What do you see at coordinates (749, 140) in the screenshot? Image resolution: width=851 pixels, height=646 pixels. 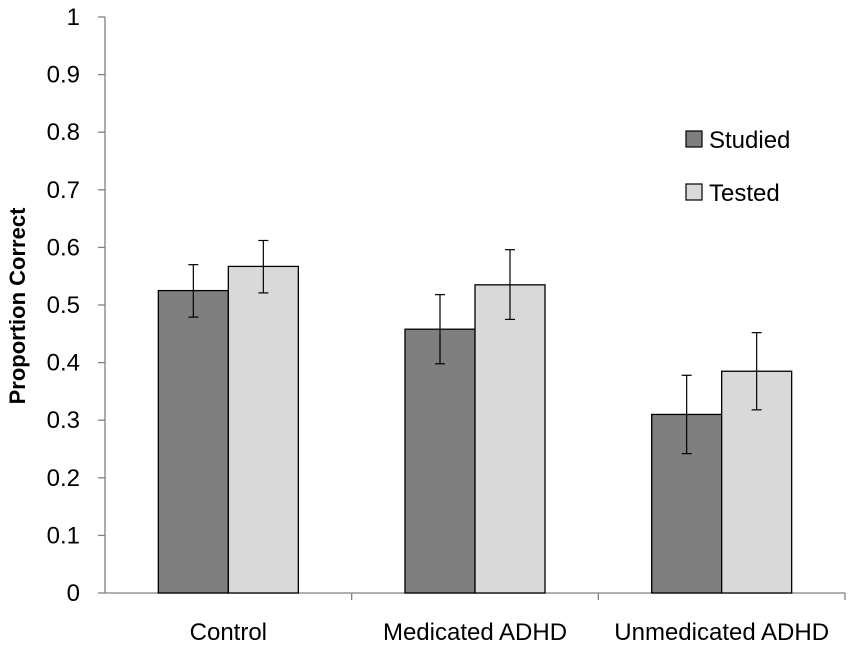 I see `legend-label-studied: Studied` at bounding box center [749, 140].